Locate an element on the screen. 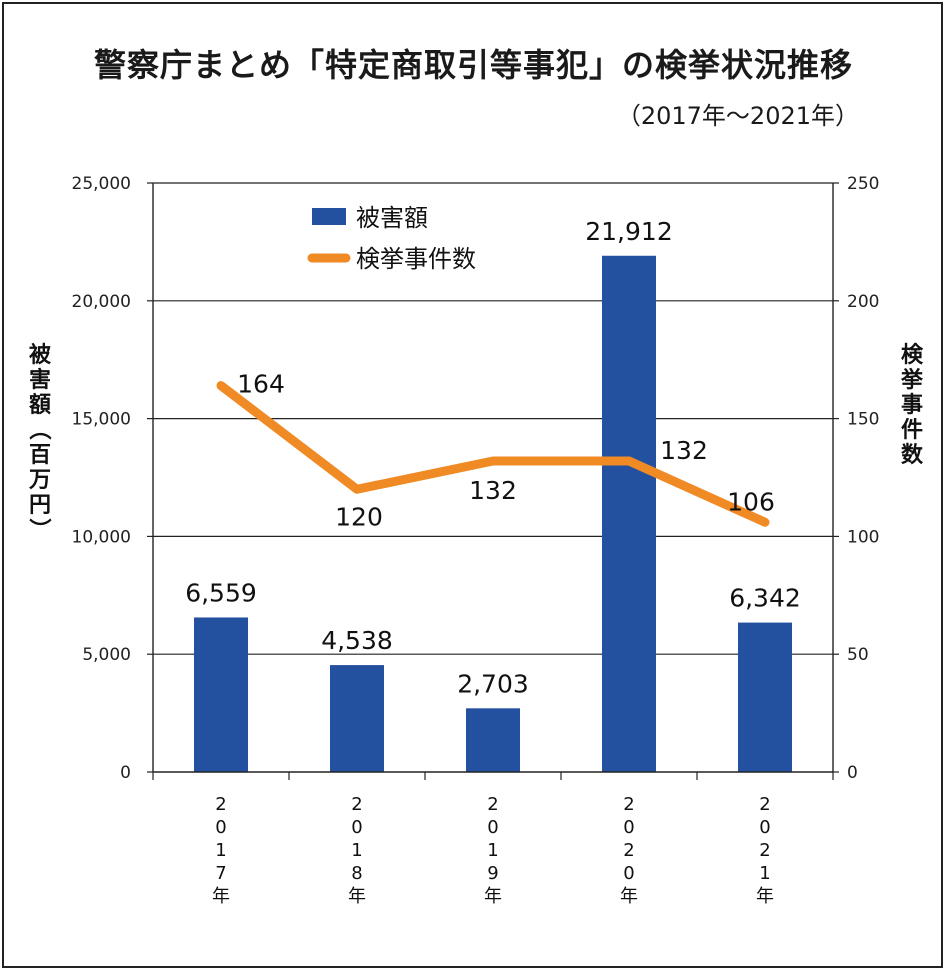 This screenshot has height=972, width=947. bar-value-label: 4,538 is located at coordinates (357, 640).